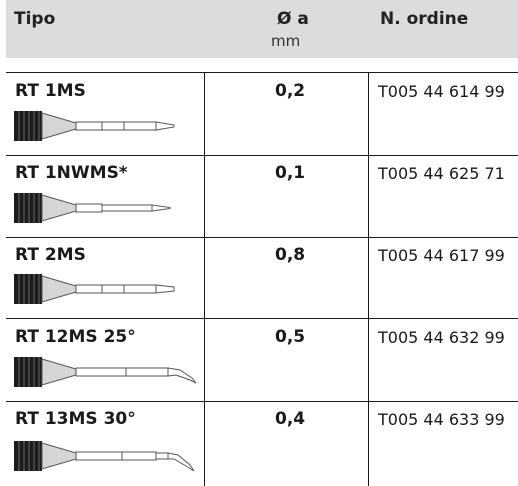  I want to click on tip-name: RT 2MS, so click(50, 255).